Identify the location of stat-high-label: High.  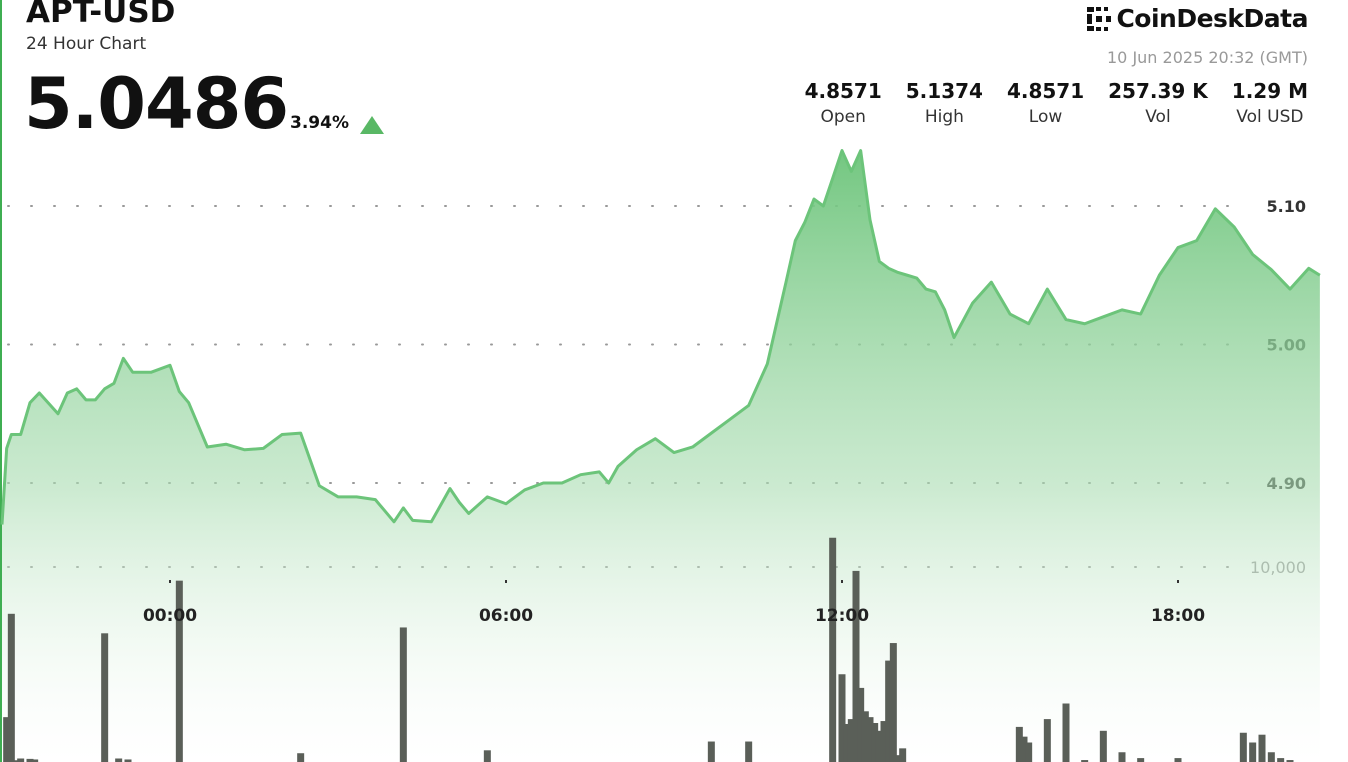
(944, 117).